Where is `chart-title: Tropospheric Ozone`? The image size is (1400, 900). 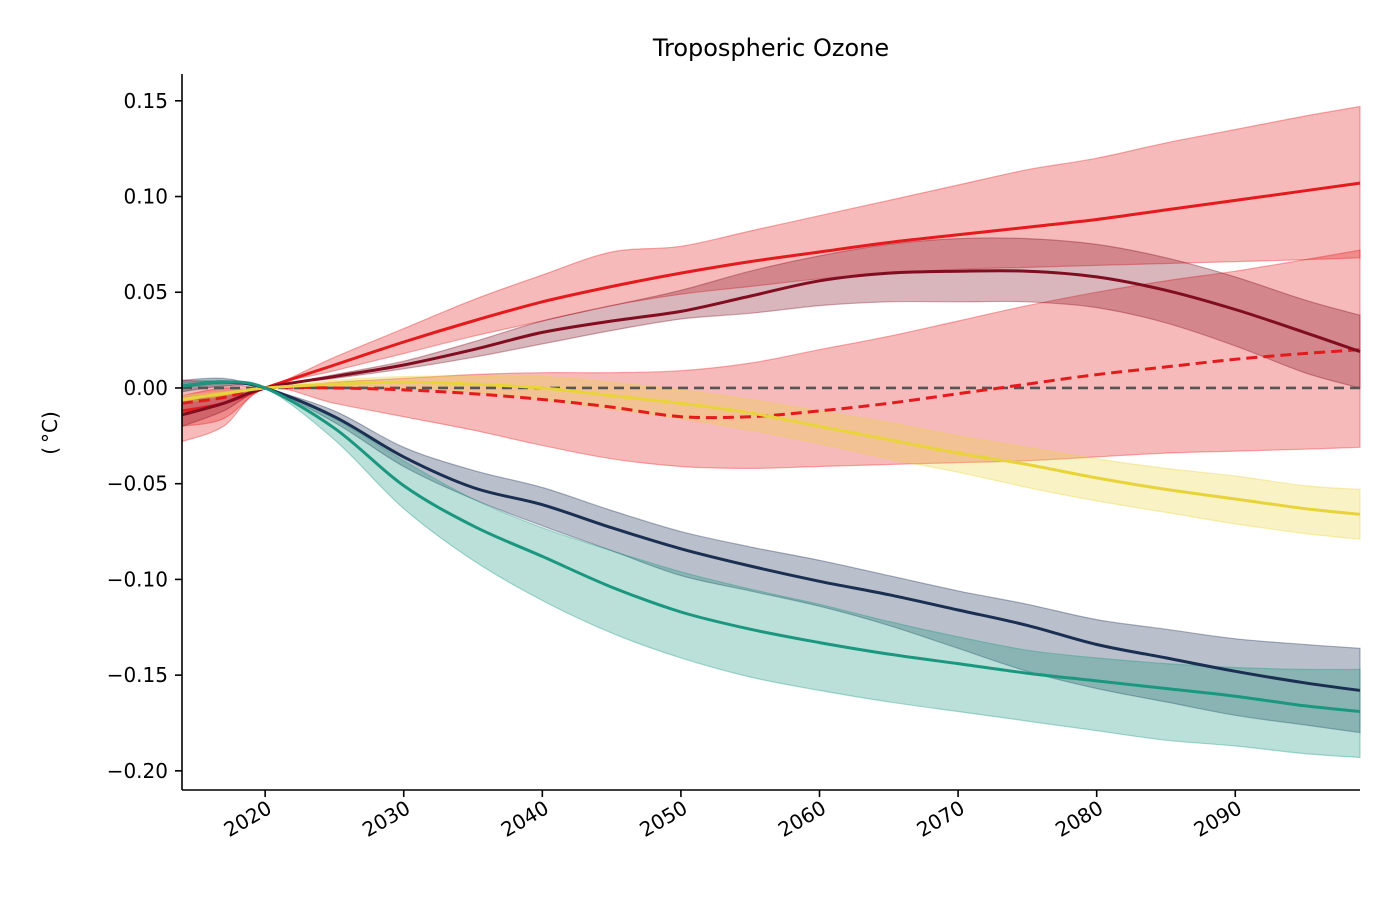
chart-title: Tropospheric Ozone is located at coordinates (770, 48).